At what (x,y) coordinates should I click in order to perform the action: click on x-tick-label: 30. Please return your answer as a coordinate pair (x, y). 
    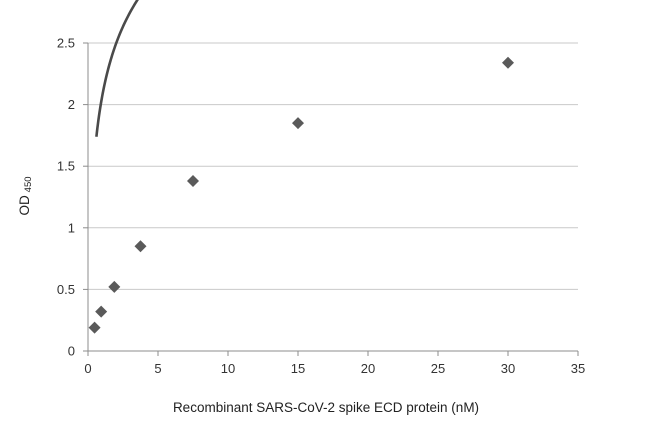
    Looking at the image, I should click on (508, 368).